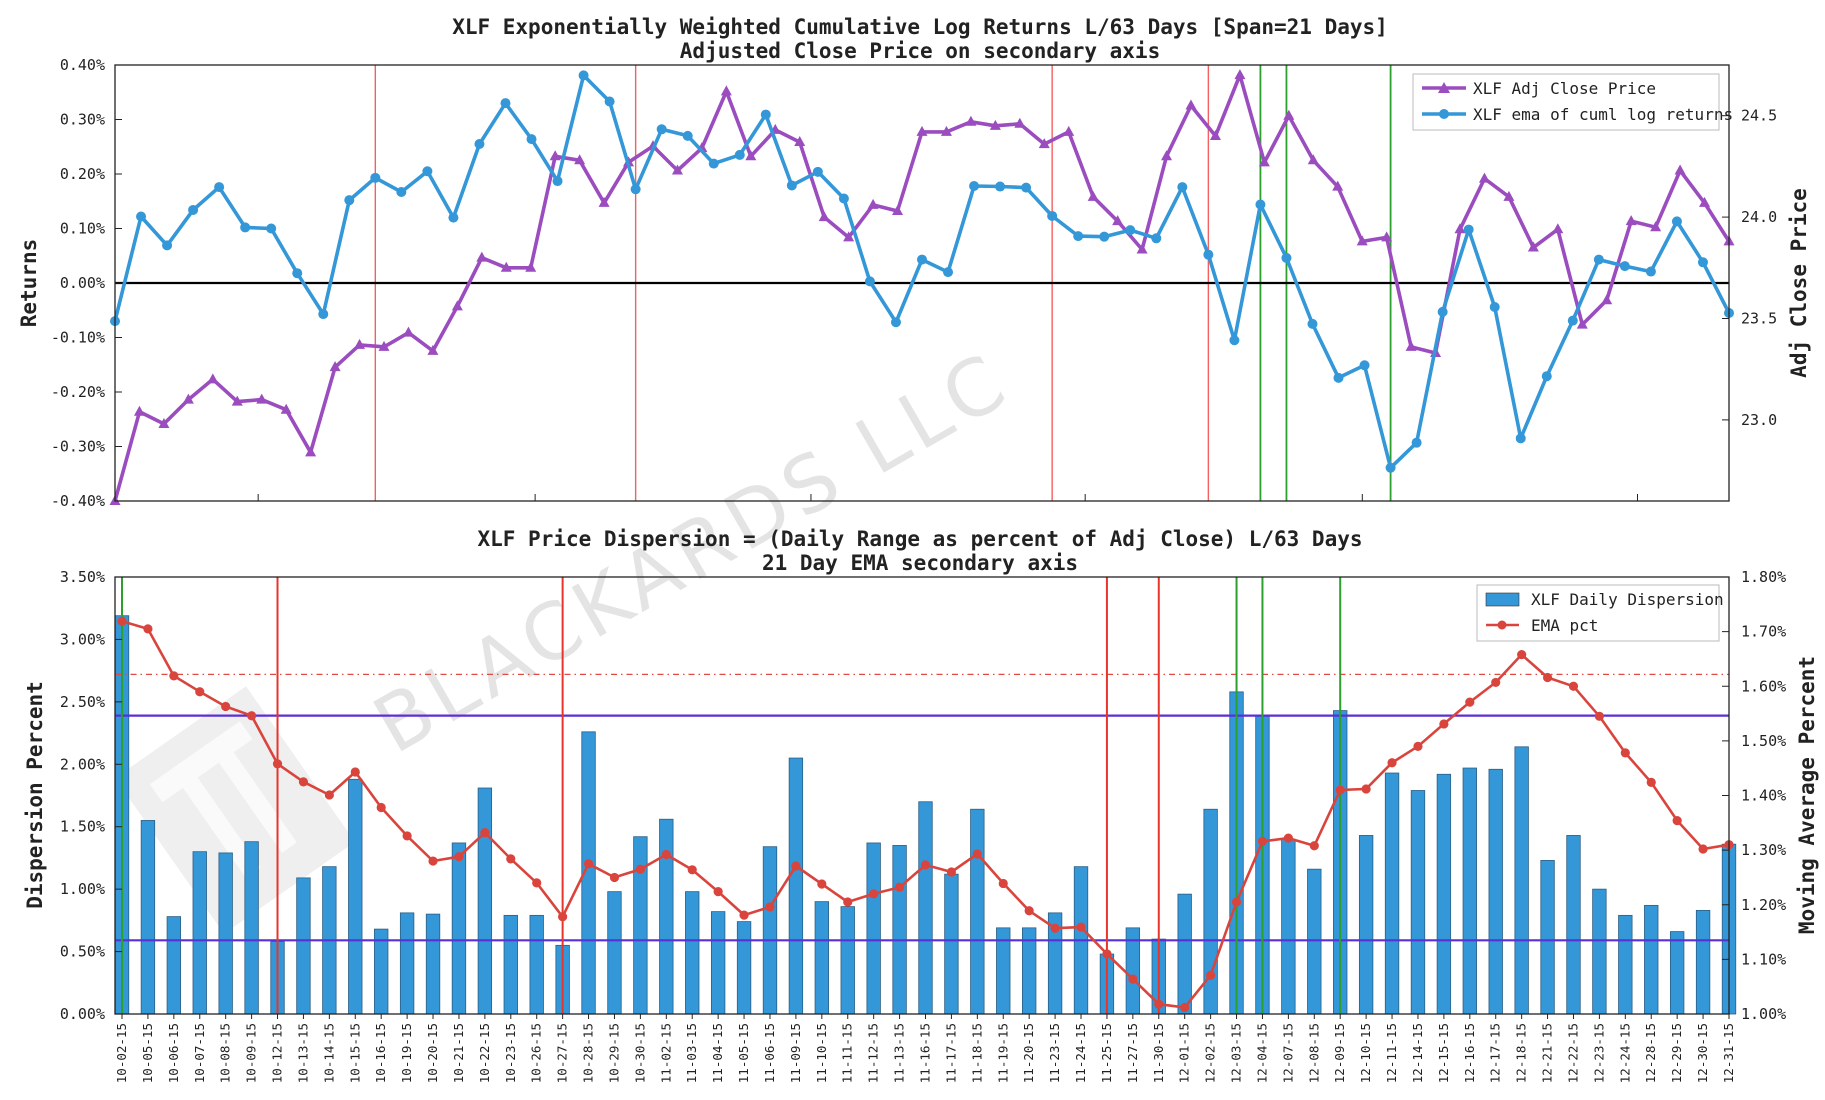 The width and height of the screenshot is (1825, 1100). Describe the element at coordinates (1210, 1053) in the screenshot. I see `x-tick-label: 12-02-15` at that location.